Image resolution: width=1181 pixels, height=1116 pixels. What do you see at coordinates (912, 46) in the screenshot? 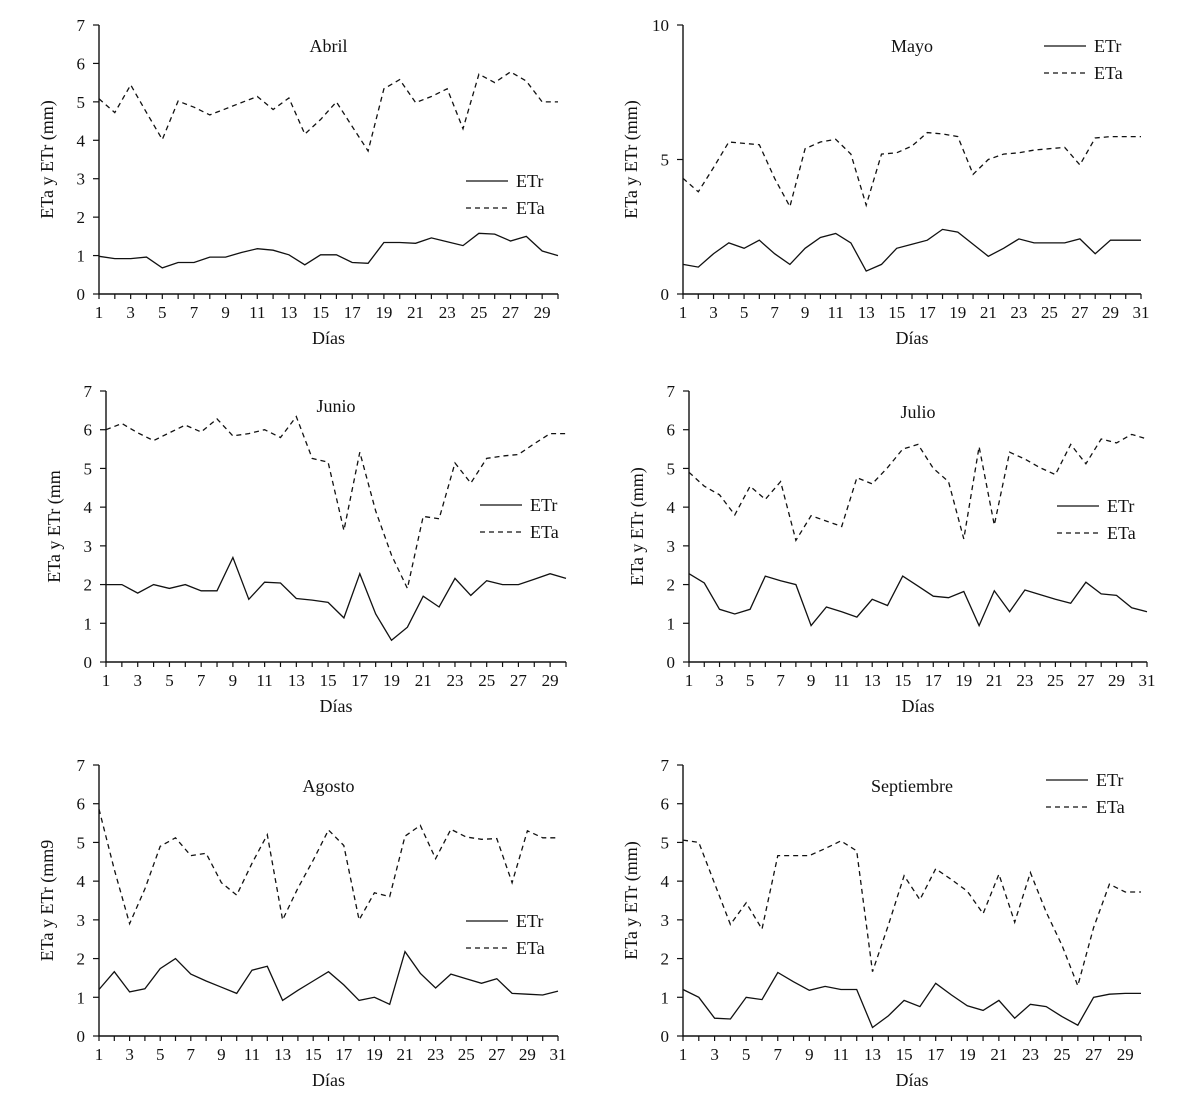
I see `chart-title: Mayo` at bounding box center [912, 46].